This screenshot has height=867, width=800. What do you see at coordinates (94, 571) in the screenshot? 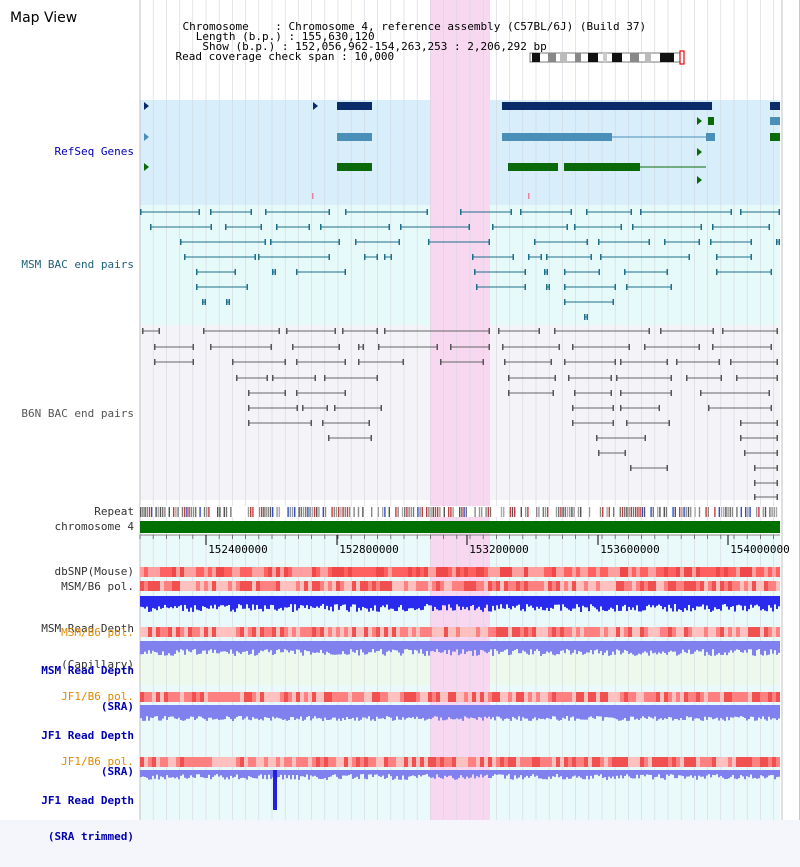
I see `dbsnp-label: dbSNP(Mouse)` at bounding box center [94, 571].